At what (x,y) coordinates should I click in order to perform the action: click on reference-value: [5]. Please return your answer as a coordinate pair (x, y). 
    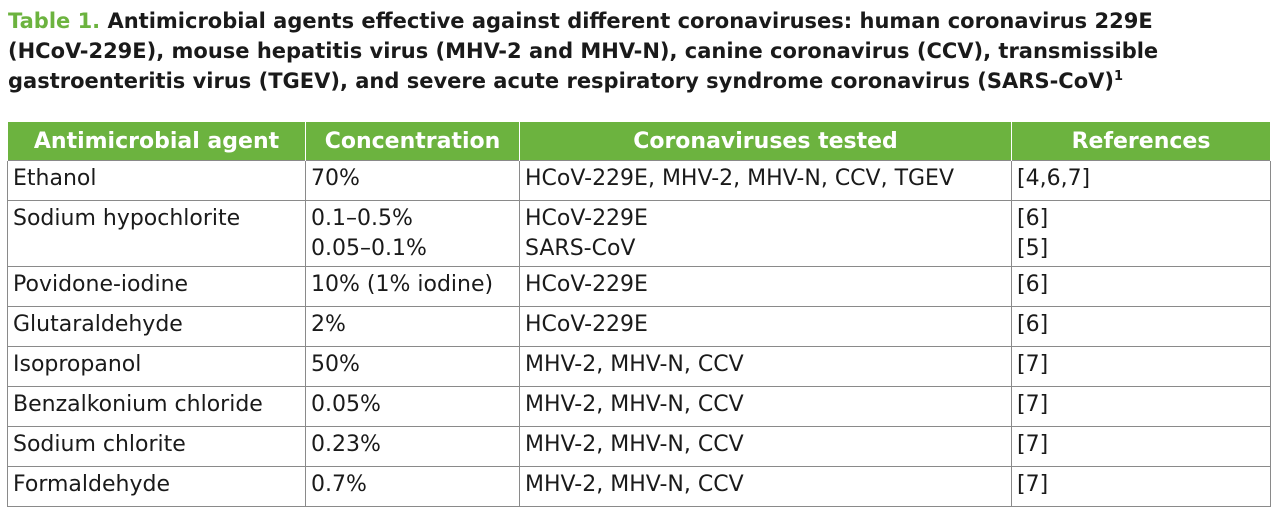
    Looking at the image, I should click on (1033, 248).